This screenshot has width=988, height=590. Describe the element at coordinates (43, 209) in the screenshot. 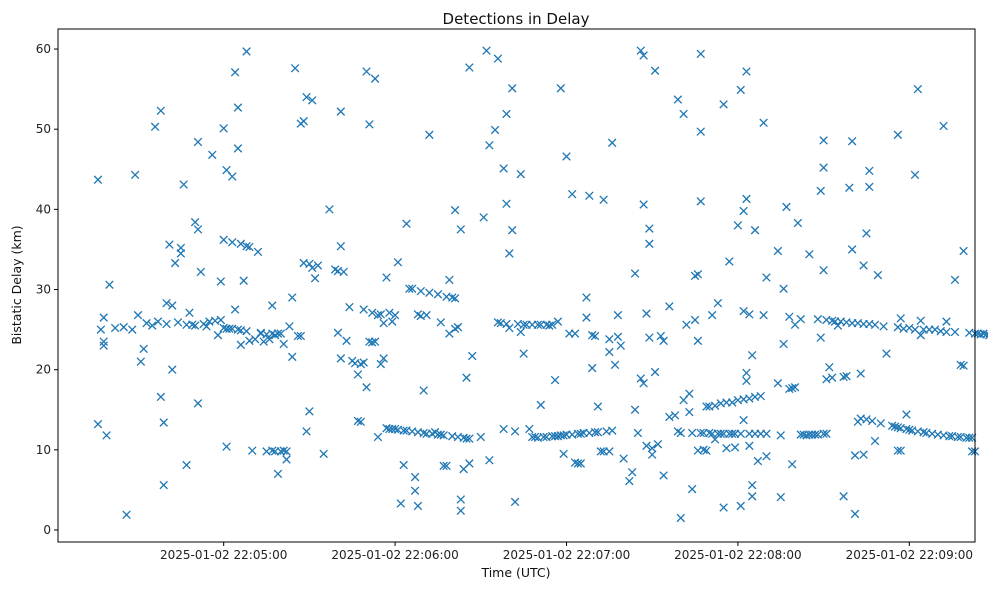

I see `y-tick-label: 40` at that location.